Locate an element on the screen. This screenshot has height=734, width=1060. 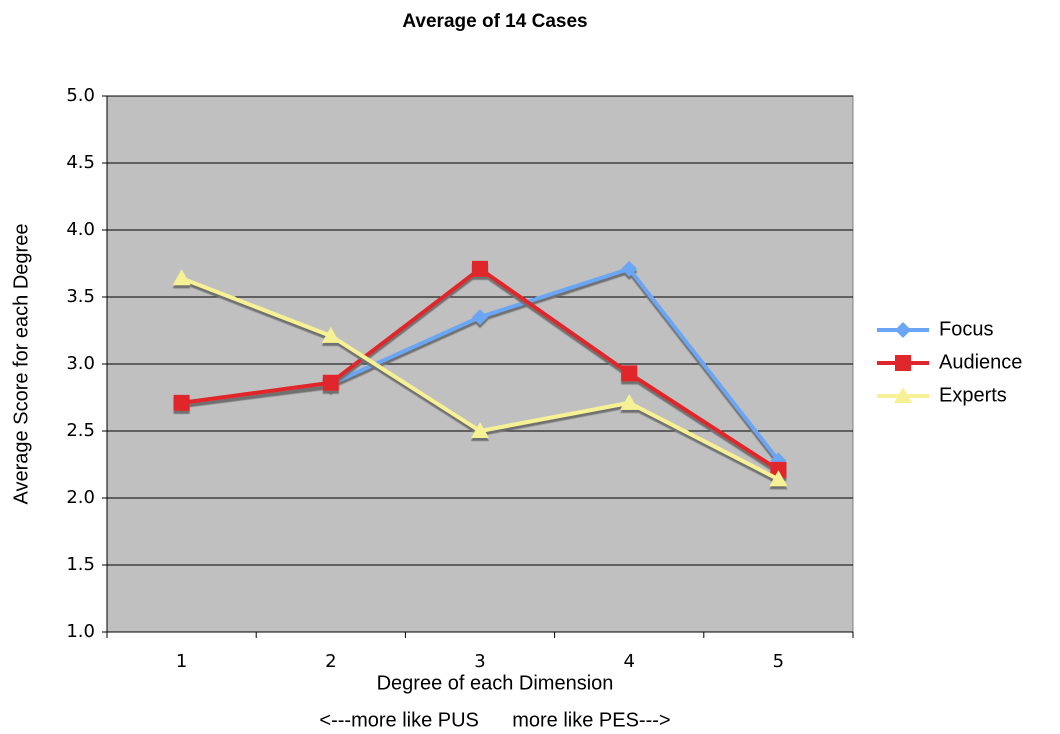
chart-title: Average of 14 Cases is located at coordinates (494, 21).